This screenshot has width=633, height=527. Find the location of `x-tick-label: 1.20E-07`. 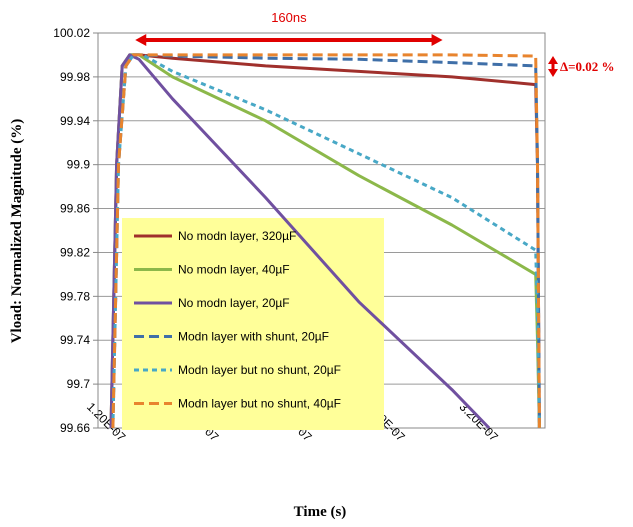

x-tick-label: 1.20E-07 is located at coordinates (106, 422).